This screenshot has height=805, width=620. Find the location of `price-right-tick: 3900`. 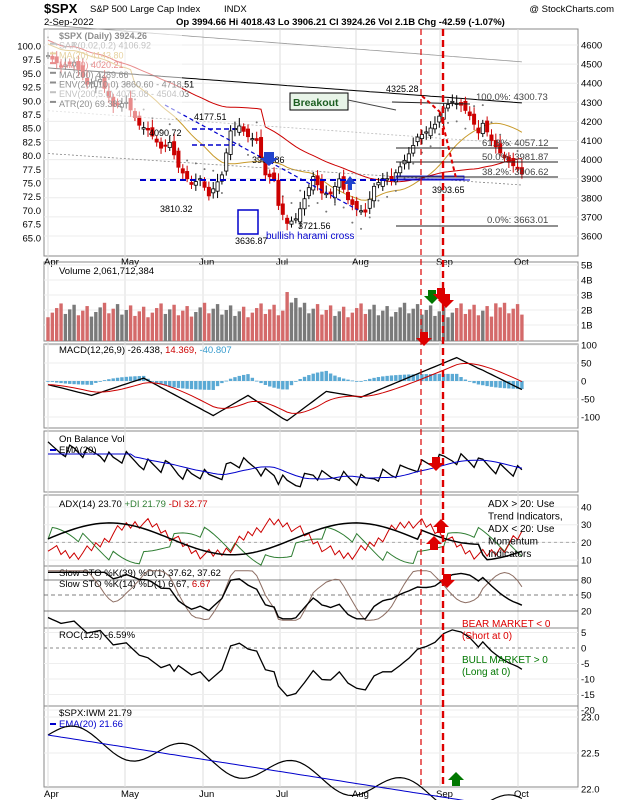

price-right-tick: 3900 is located at coordinates (591, 179).